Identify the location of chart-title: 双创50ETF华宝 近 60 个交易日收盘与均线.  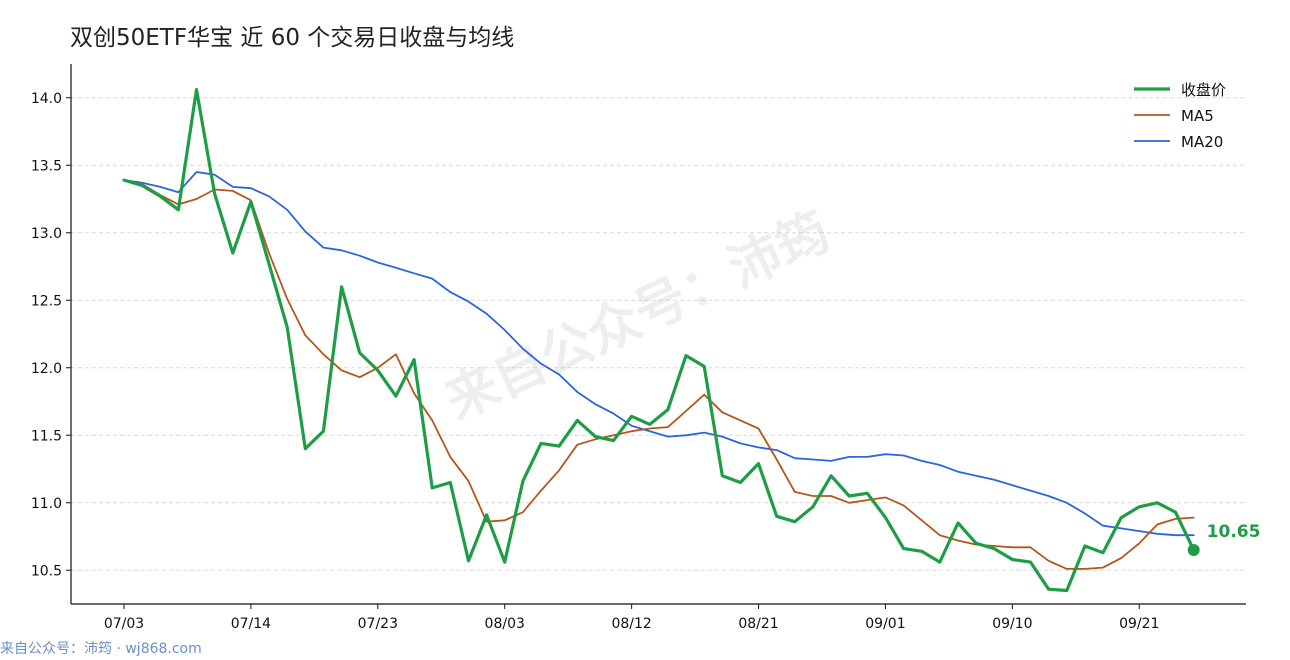
(292, 38).